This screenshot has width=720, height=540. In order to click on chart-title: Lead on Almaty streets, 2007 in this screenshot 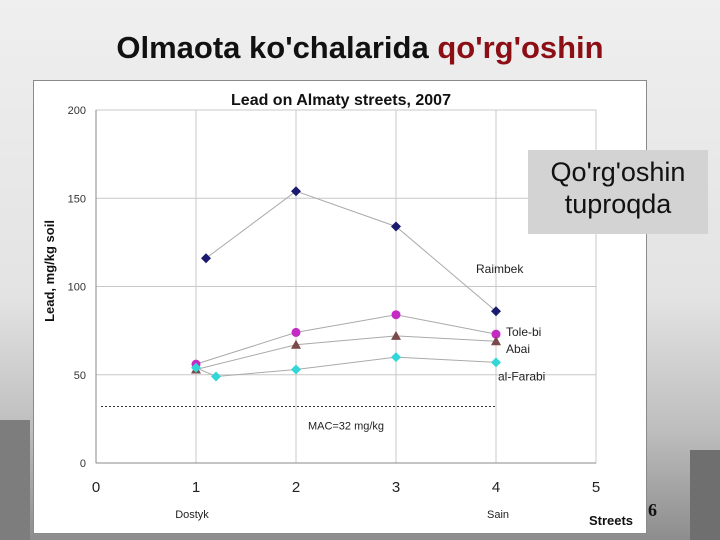, I will do `click(341, 100)`.